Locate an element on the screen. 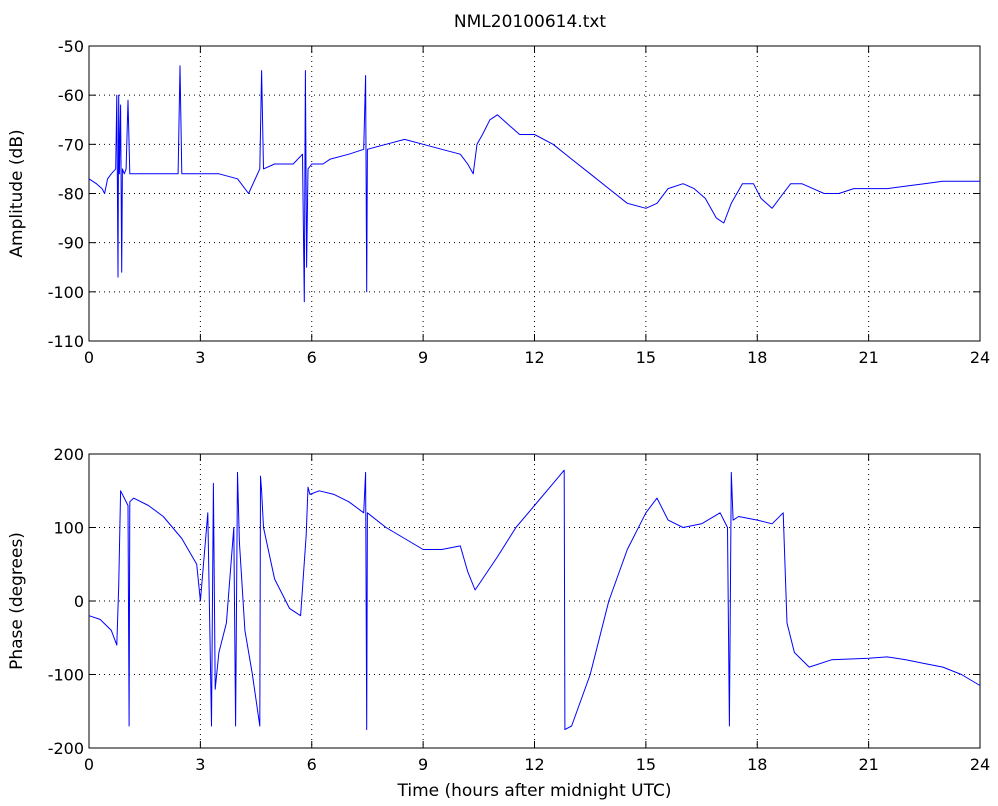 The height and width of the screenshot is (806, 998). phase-x-tick-label: 3 is located at coordinates (200, 764).